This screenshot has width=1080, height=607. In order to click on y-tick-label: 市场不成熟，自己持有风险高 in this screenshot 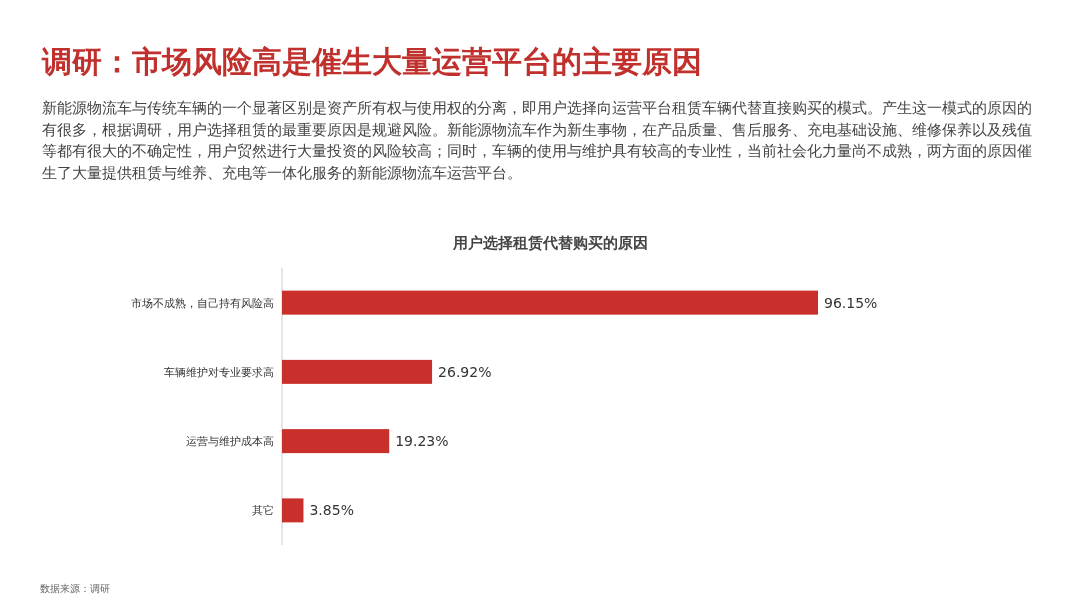, I will do `click(202, 303)`.